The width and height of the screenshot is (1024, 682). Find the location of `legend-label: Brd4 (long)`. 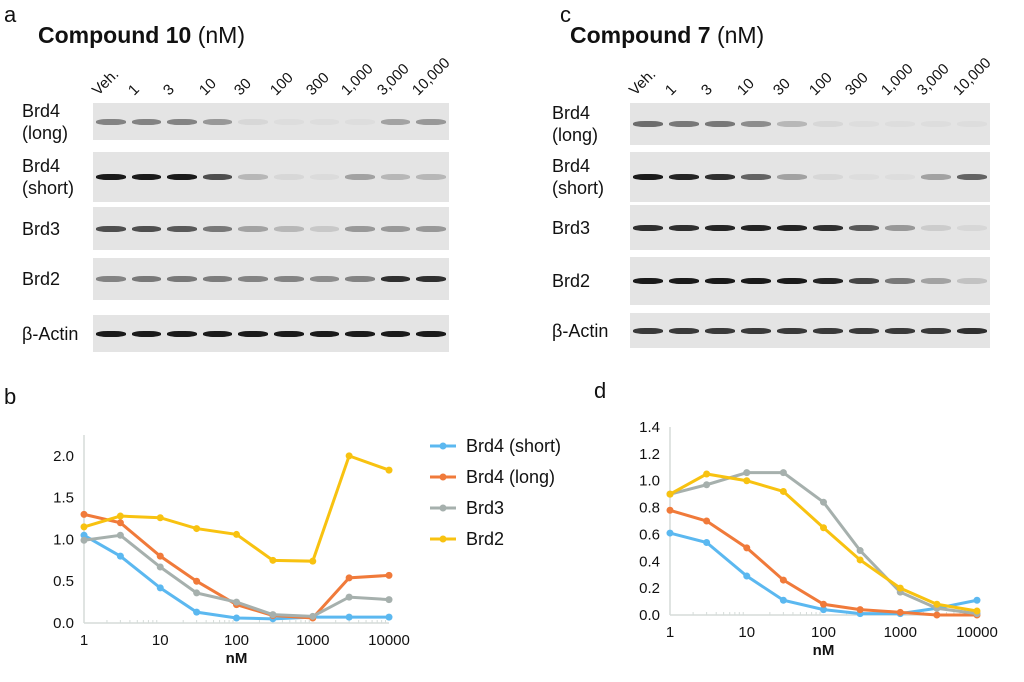

legend-label: Brd4 (long) is located at coordinates (510, 477).